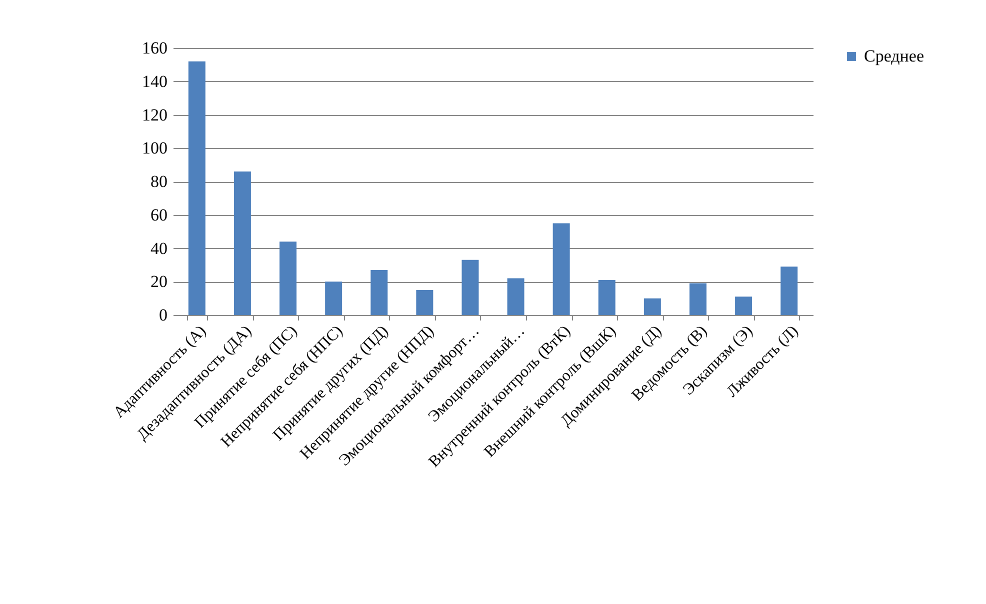 This screenshot has width=986, height=604. I want to click on y-tick-label: 40, so click(159, 248).